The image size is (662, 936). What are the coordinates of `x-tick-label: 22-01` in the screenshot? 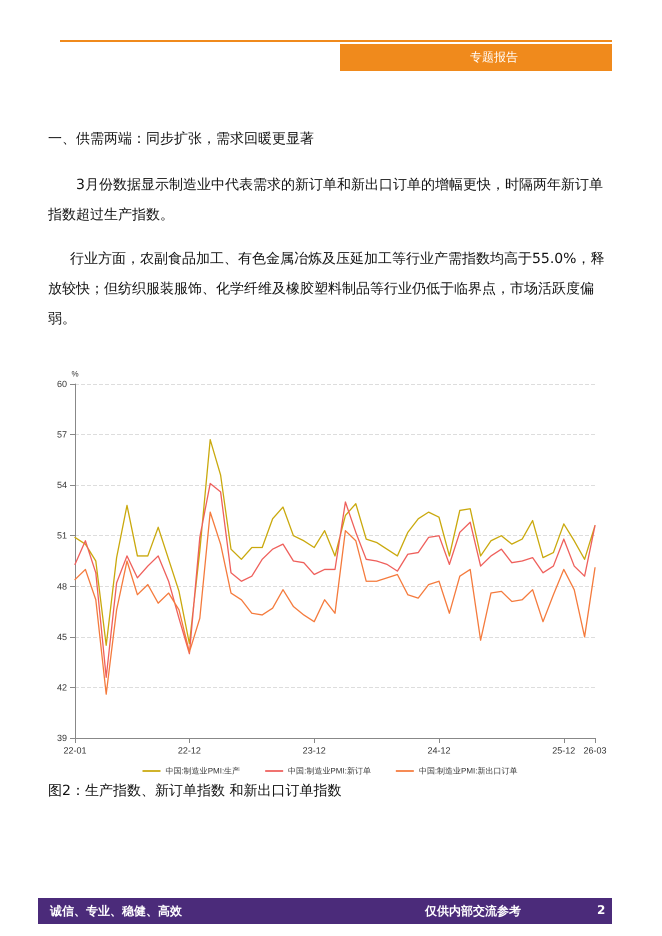 It's located at (75, 751).